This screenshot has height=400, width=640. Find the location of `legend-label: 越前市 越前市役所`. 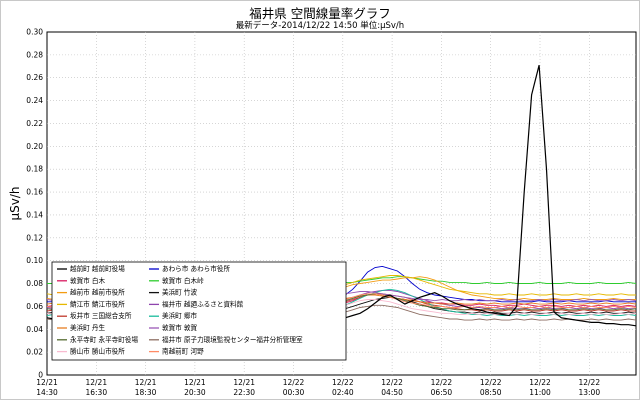

legend-label: 越前市 越前市役所 is located at coordinates (97, 292).